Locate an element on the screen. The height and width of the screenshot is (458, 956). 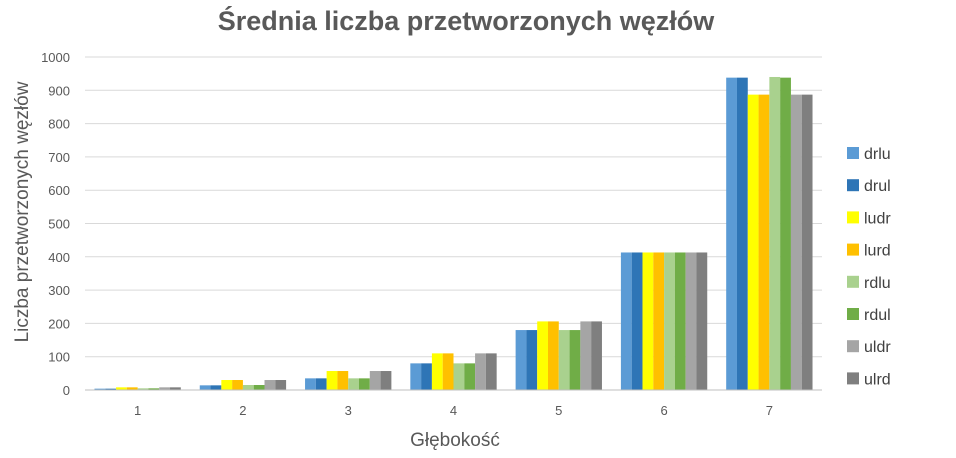
x-axis-ticks: 1 2 3 4 5 6 7 is located at coordinates (453, 410).